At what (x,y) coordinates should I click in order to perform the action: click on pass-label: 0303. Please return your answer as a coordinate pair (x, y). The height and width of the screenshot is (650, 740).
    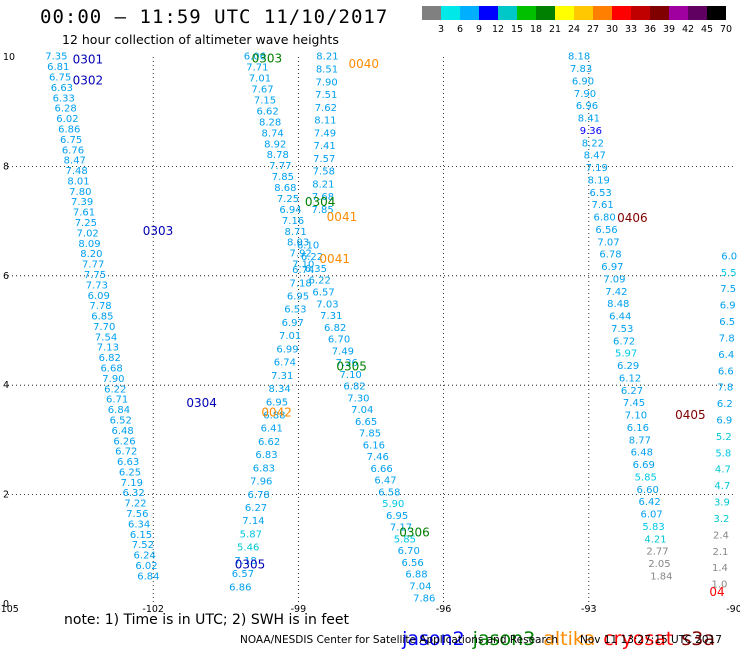
    Looking at the image, I should click on (267, 58).